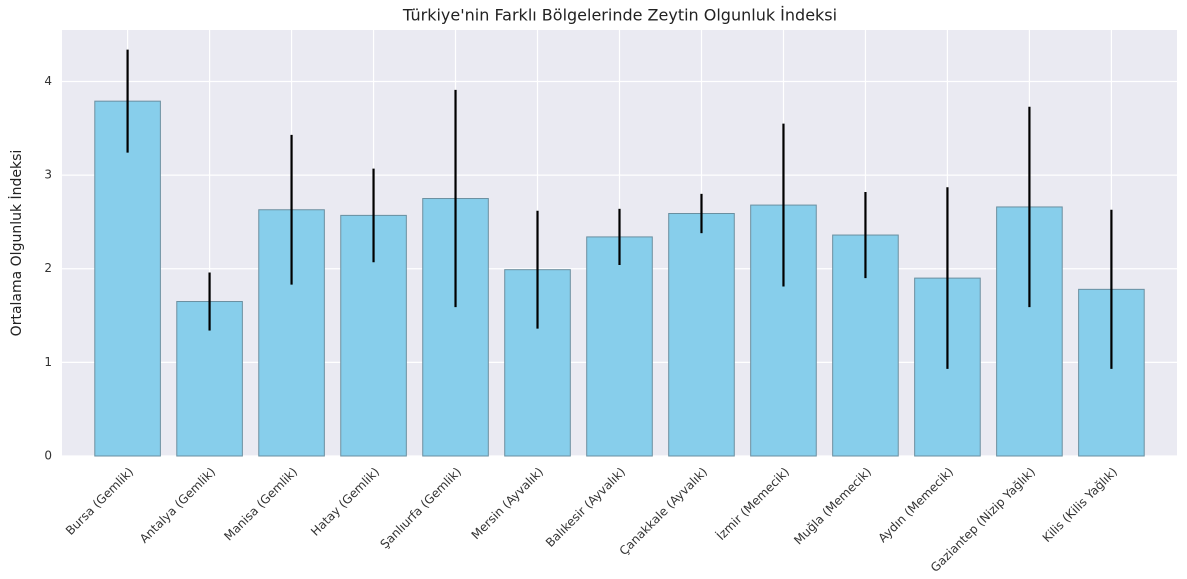 The width and height of the screenshot is (1187, 579). Describe the element at coordinates (48, 175) in the screenshot. I see `y-tick-label: 3` at that location.